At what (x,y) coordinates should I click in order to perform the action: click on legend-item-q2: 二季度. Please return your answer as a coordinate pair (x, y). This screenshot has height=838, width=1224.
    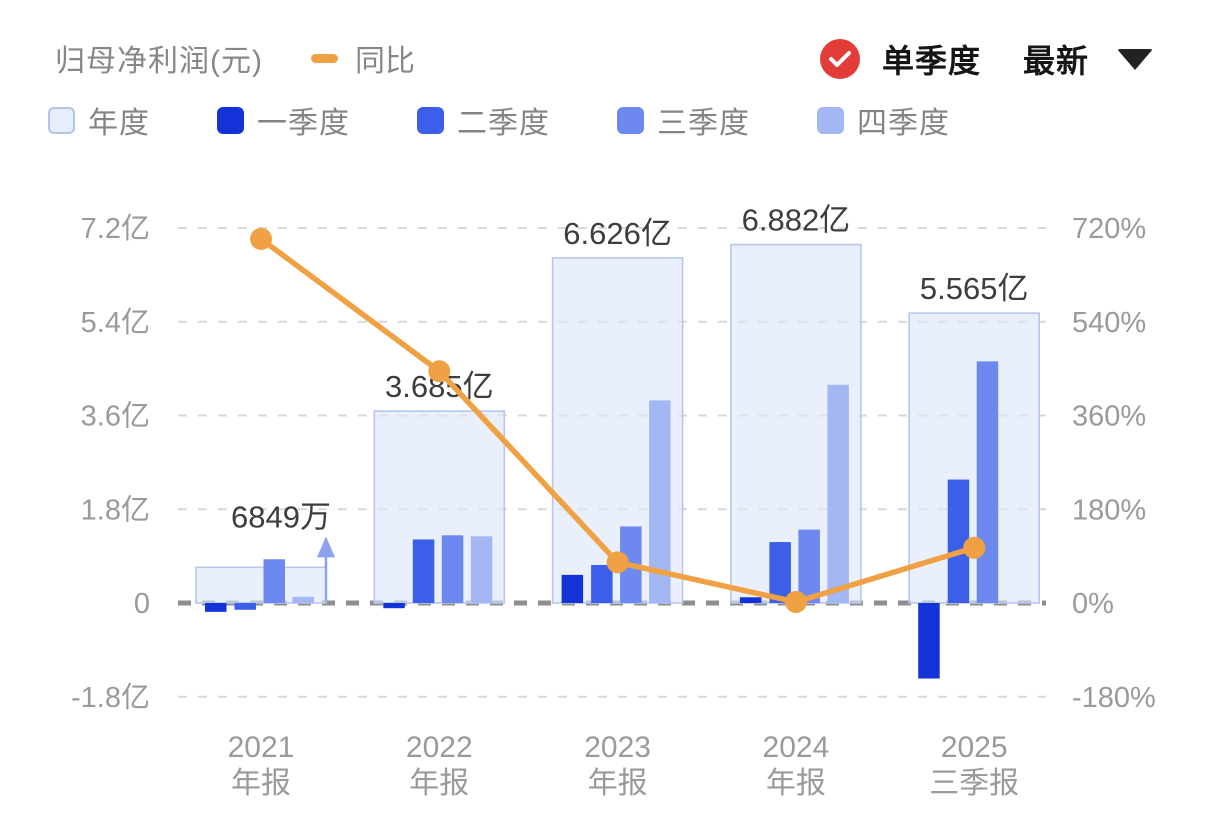
    Looking at the image, I should click on (483, 120).